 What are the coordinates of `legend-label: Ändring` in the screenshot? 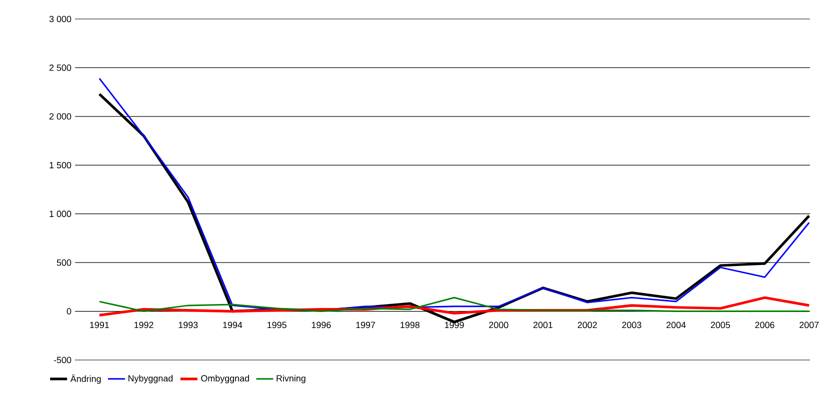 It's located at (85, 379).